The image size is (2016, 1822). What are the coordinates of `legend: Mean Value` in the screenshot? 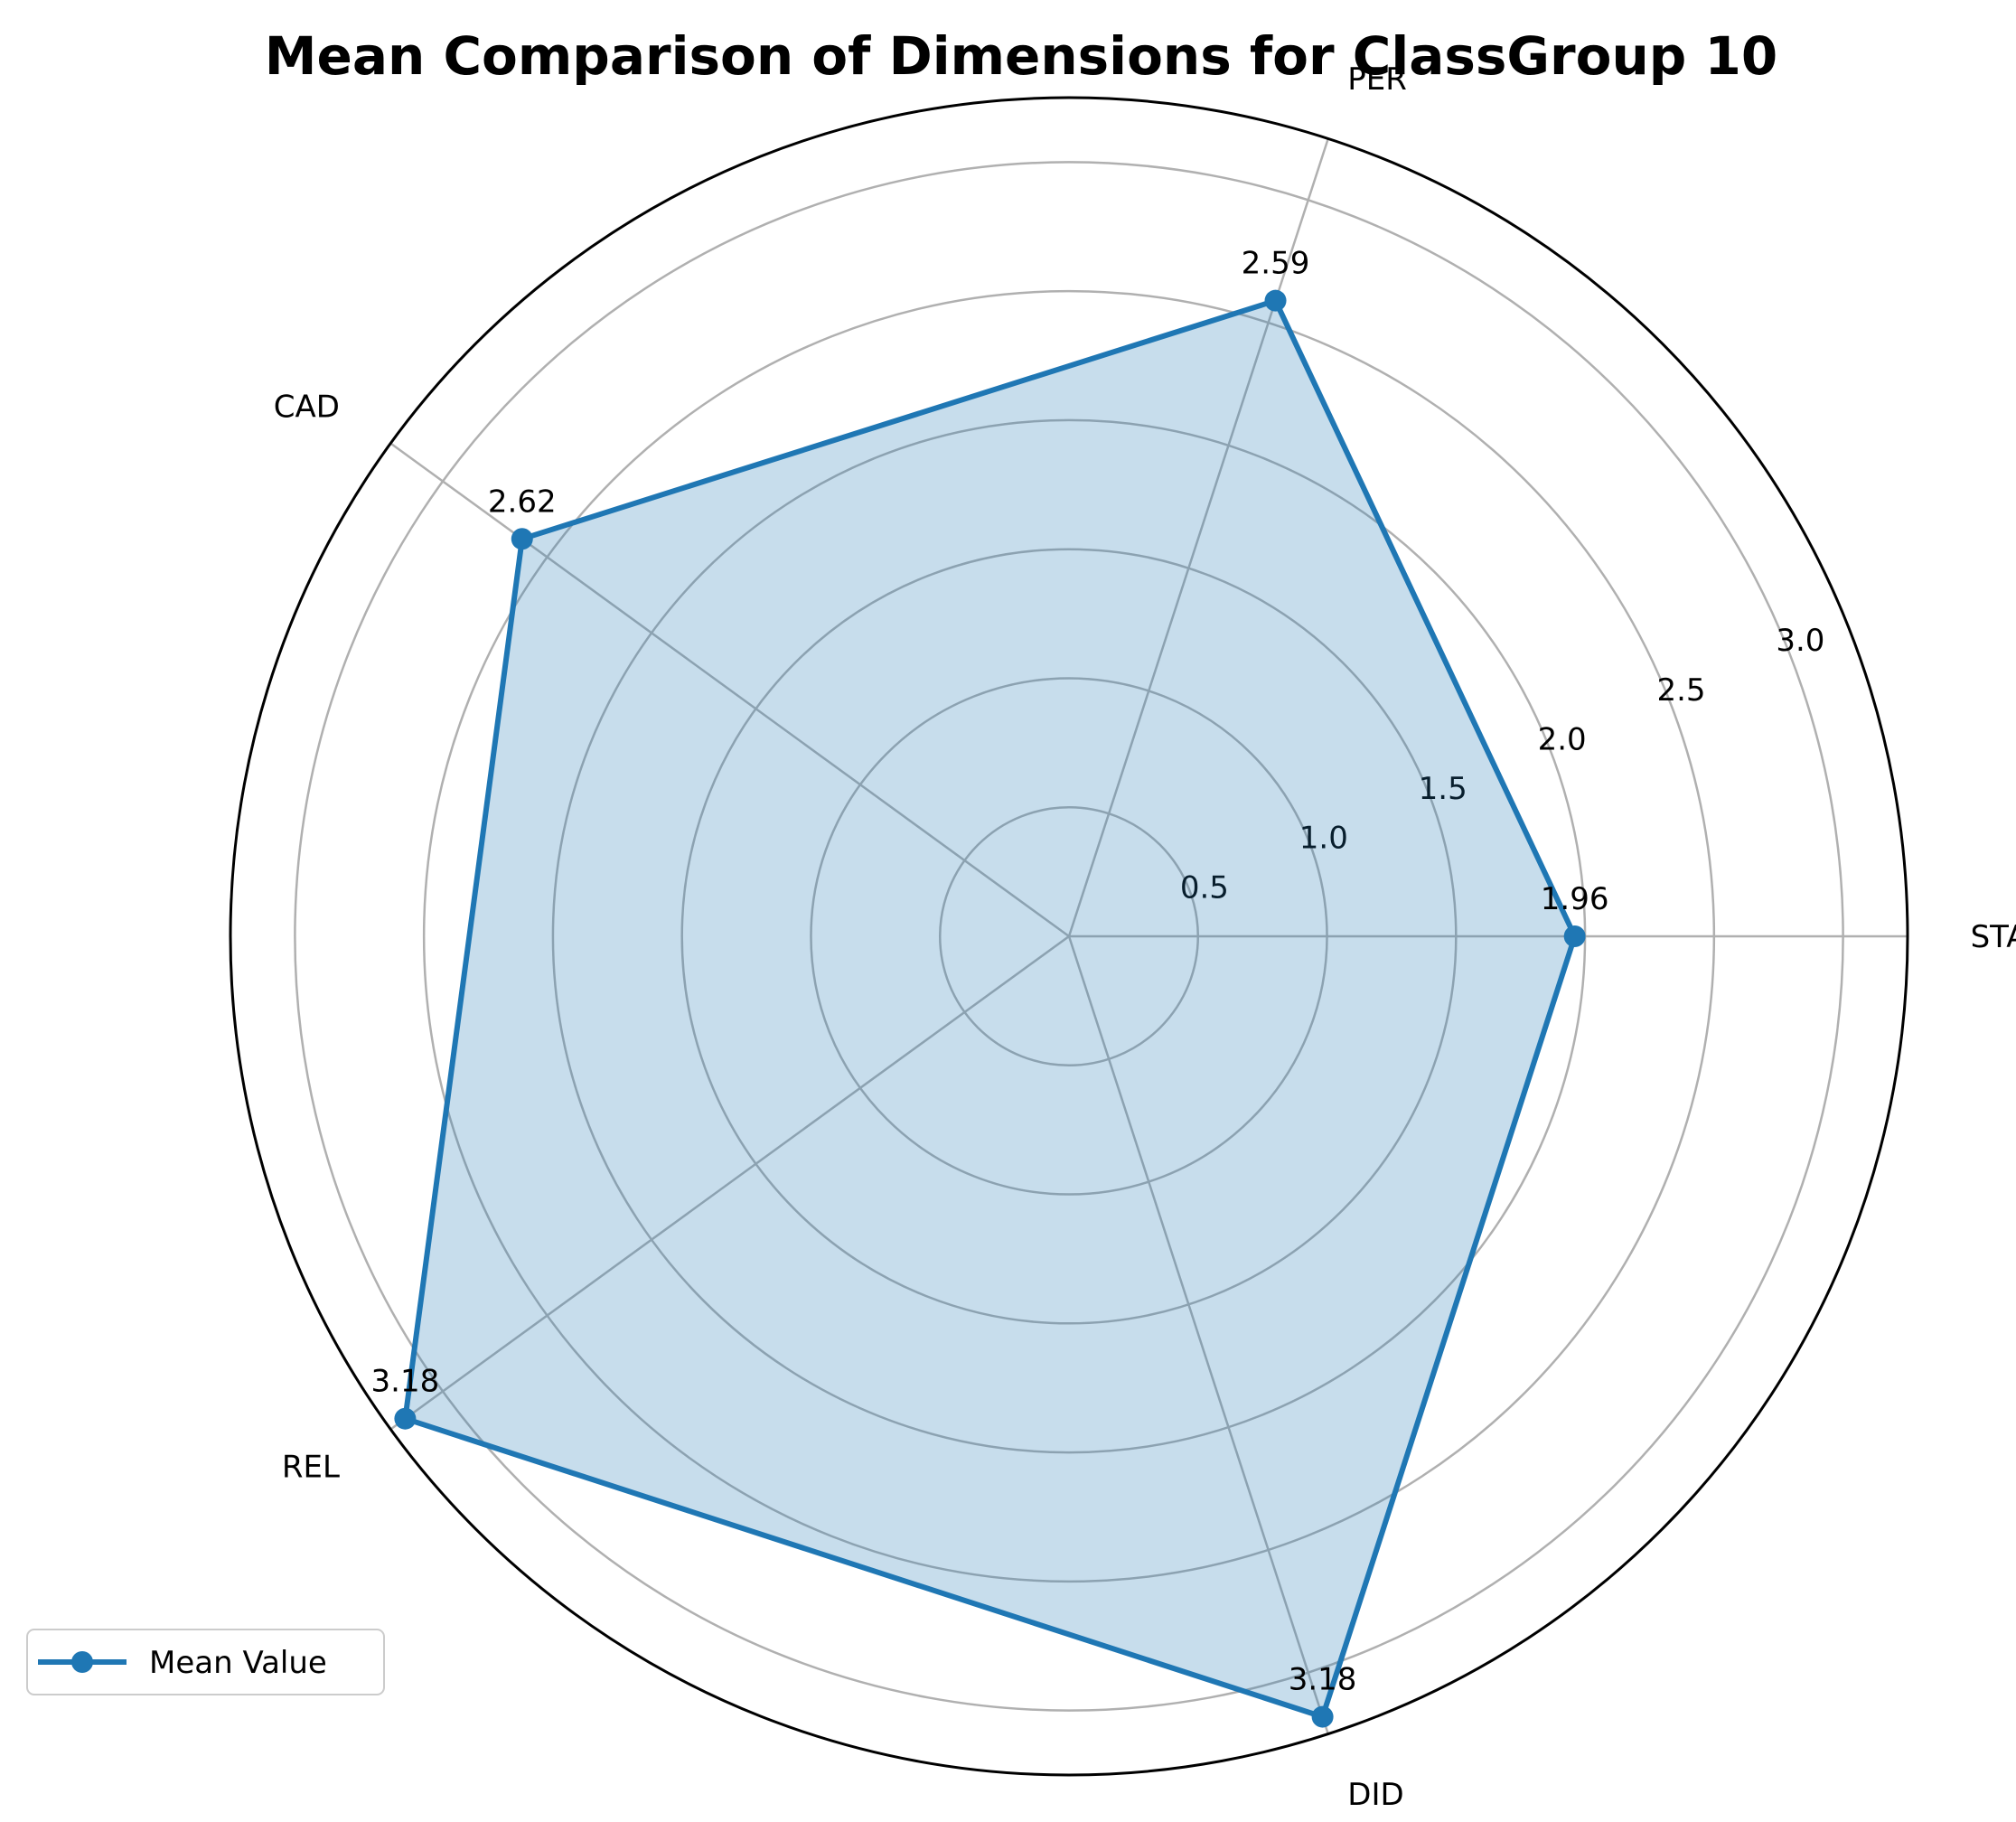 It's located at (205, 1662).